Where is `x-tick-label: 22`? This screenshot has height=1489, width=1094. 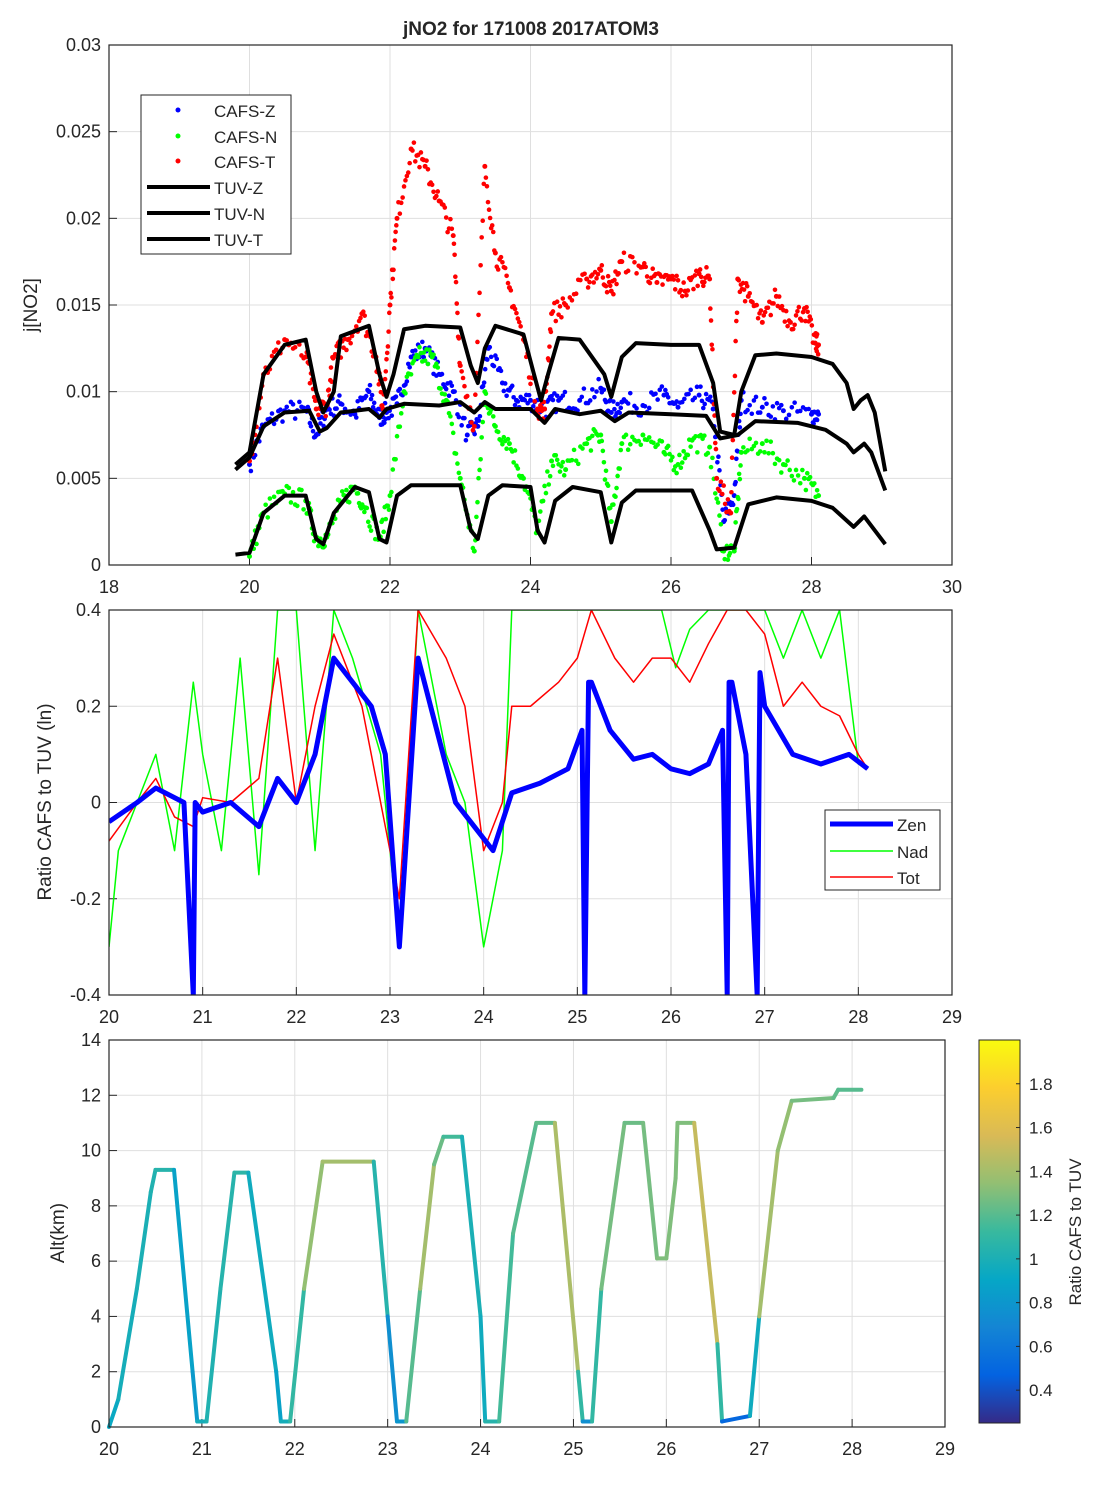
x-tick-label: 22 is located at coordinates (390, 587).